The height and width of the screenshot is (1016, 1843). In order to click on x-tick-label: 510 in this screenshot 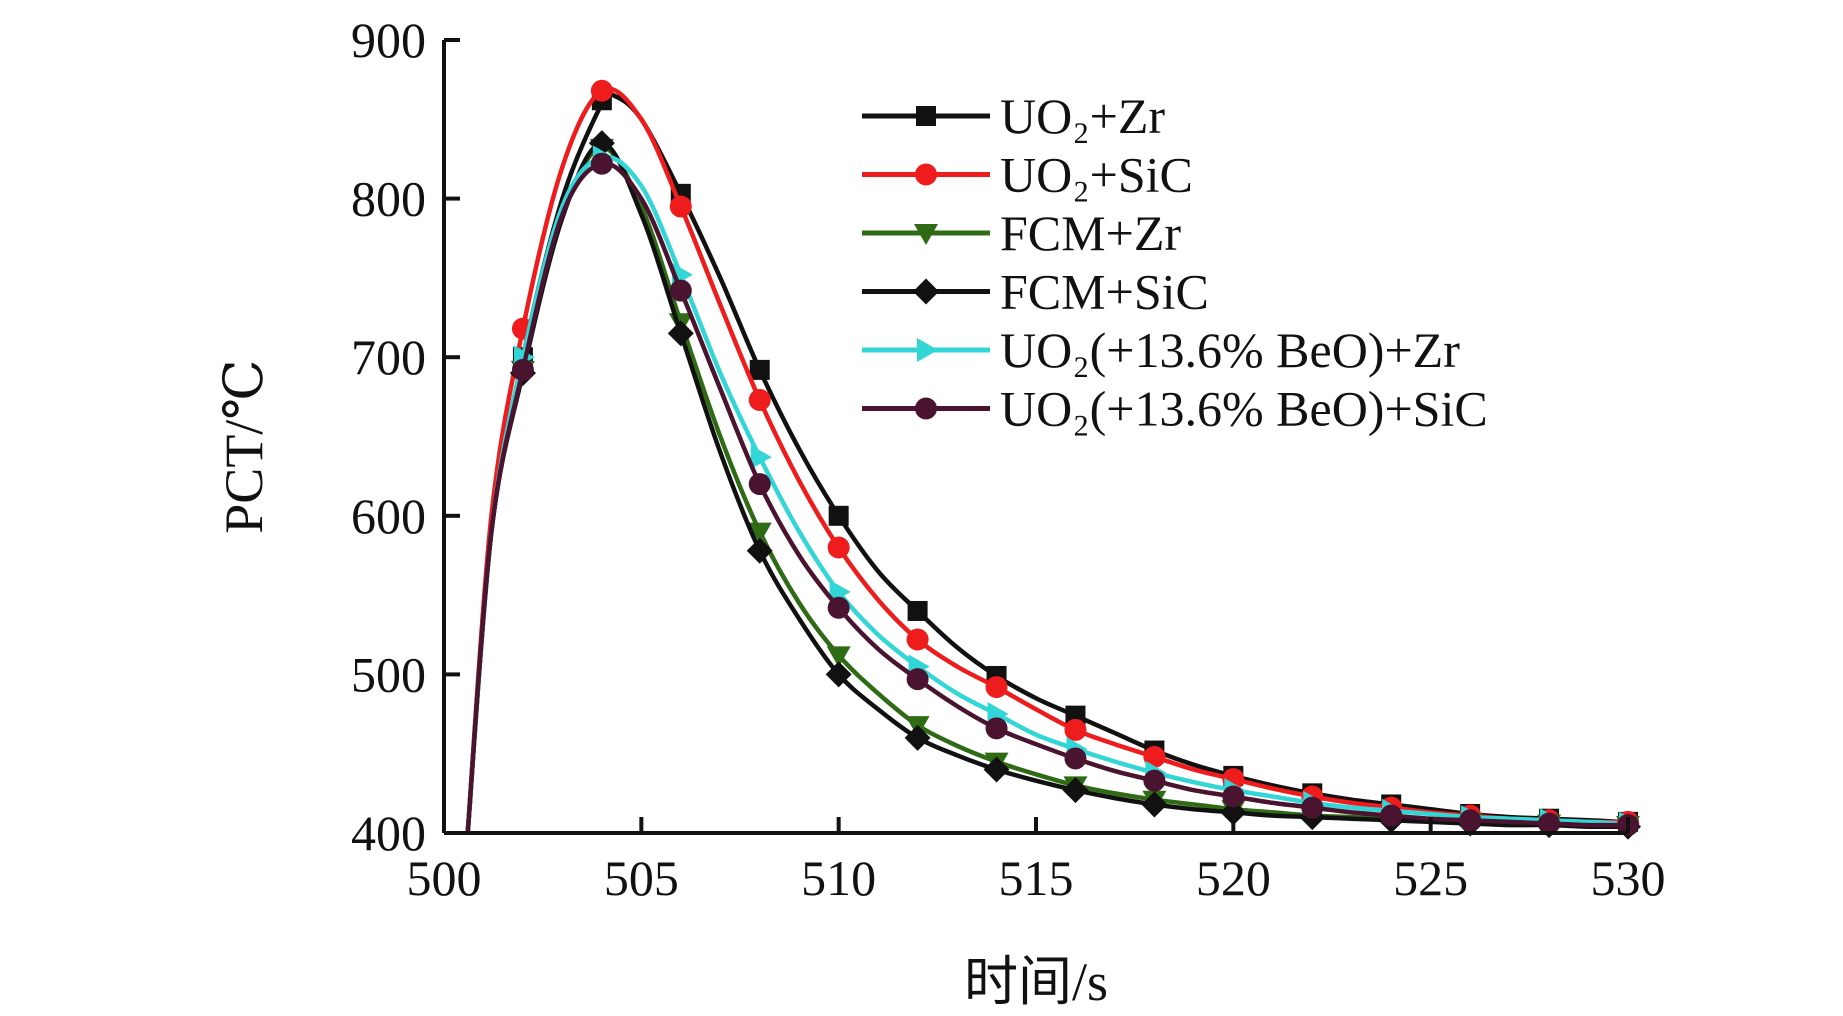, I will do `click(838, 878)`.